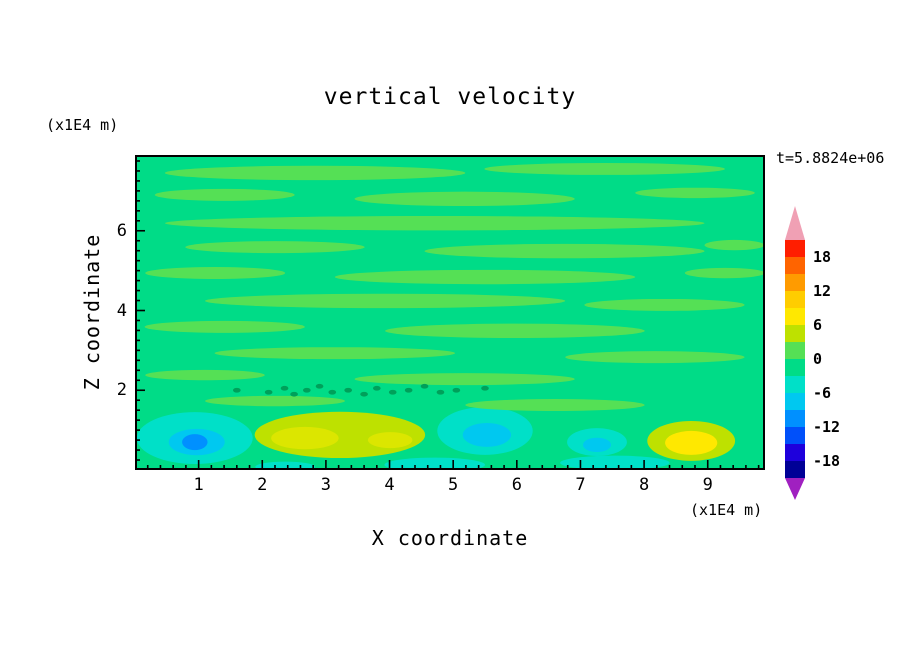 This screenshot has width=904, height=654. Describe the element at coordinates (121, 310) in the screenshot. I see `y-tick-label: 4` at that location.